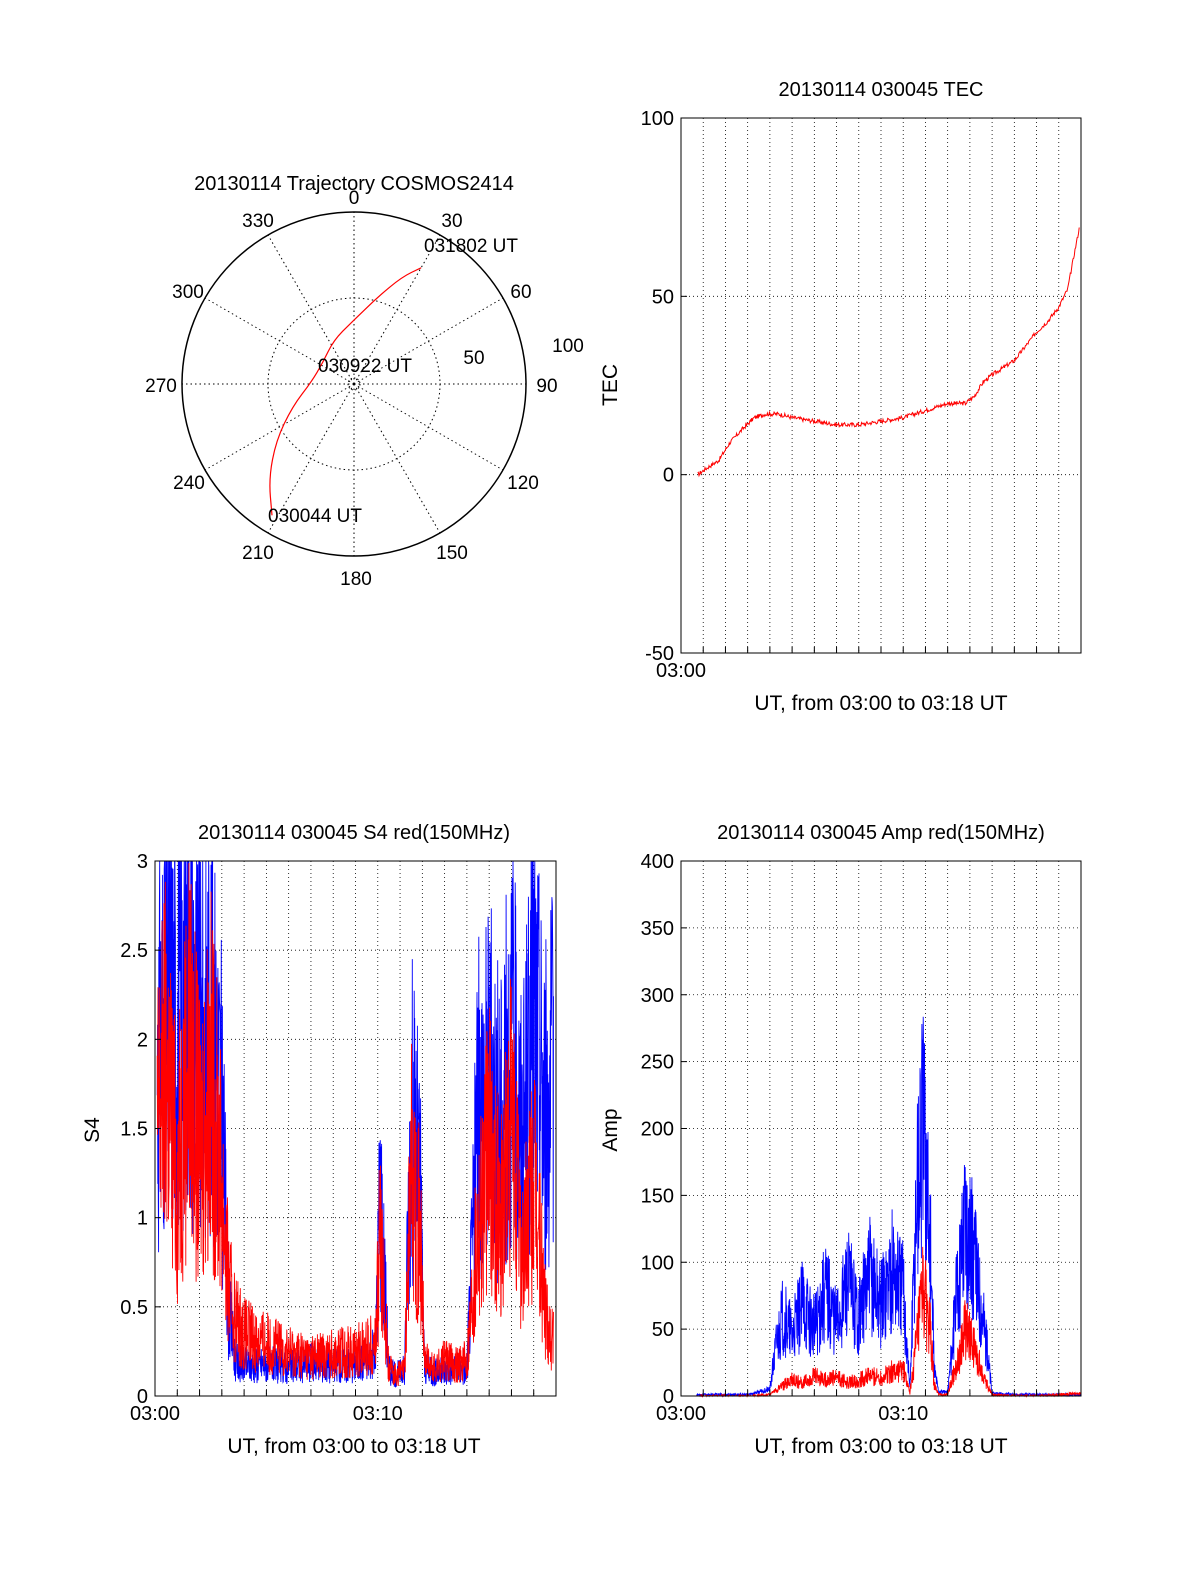 Image resolution: width=1200 pixels, height=1575 pixels. I want to click on s4-x-tick-labels: 03:00 03:10, so click(343, 1407).